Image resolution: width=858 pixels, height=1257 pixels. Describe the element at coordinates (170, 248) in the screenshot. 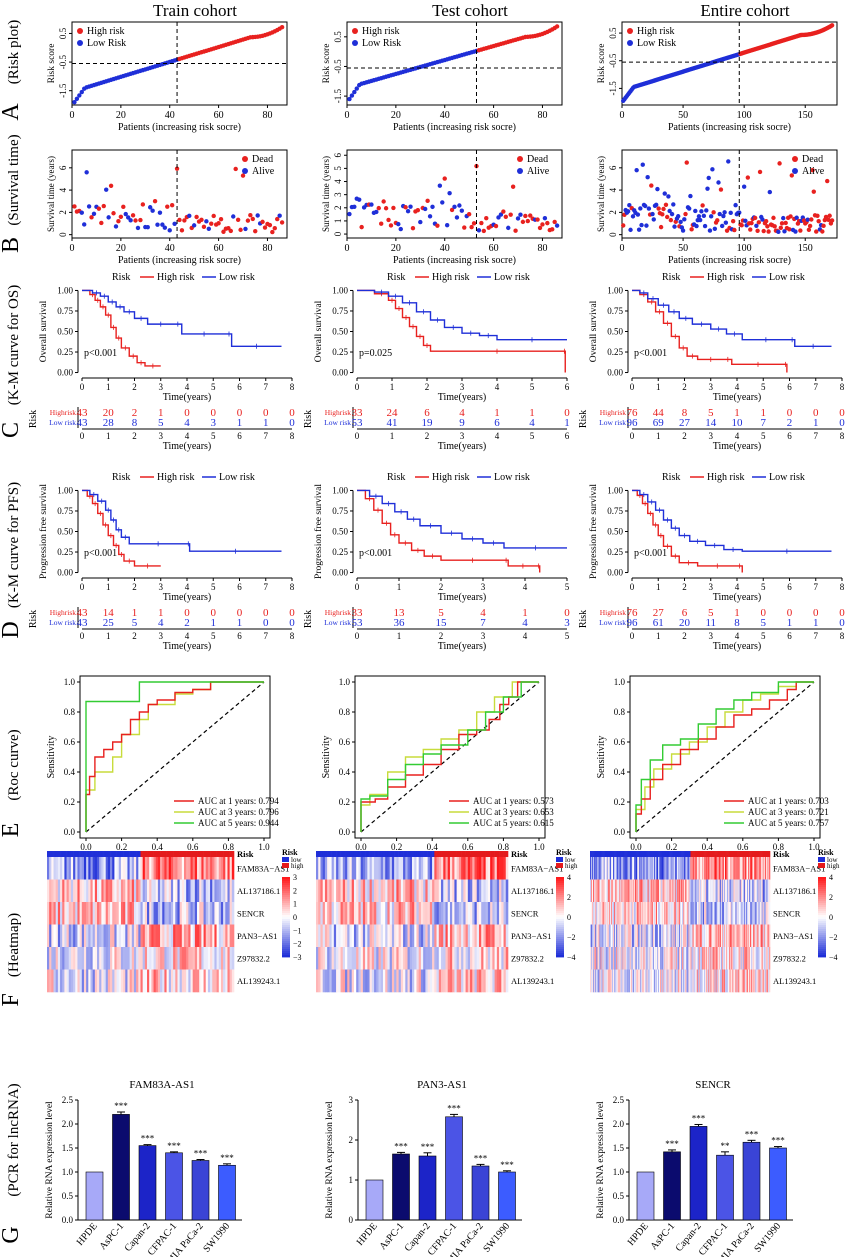

I see `x-tick-label: 40` at that location.